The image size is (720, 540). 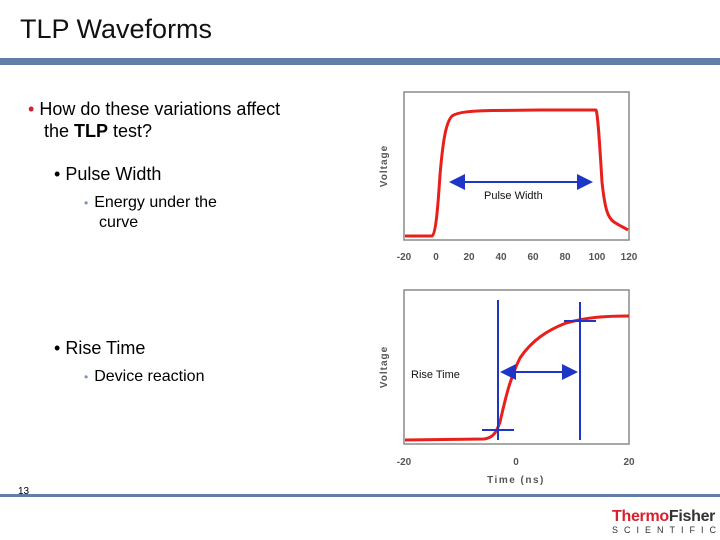 I want to click on chart1-tick-80: 80, so click(x=565, y=257).